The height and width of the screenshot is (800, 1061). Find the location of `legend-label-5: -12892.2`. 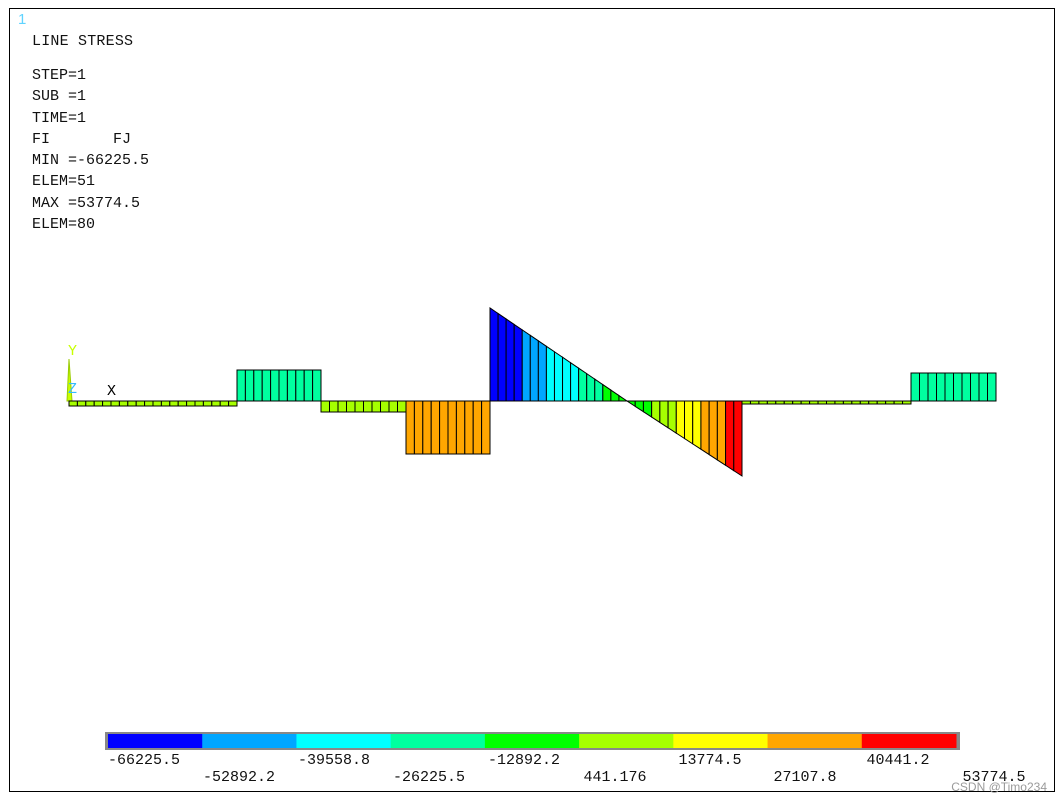

legend-label-5: -12892.2 is located at coordinates (524, 760).